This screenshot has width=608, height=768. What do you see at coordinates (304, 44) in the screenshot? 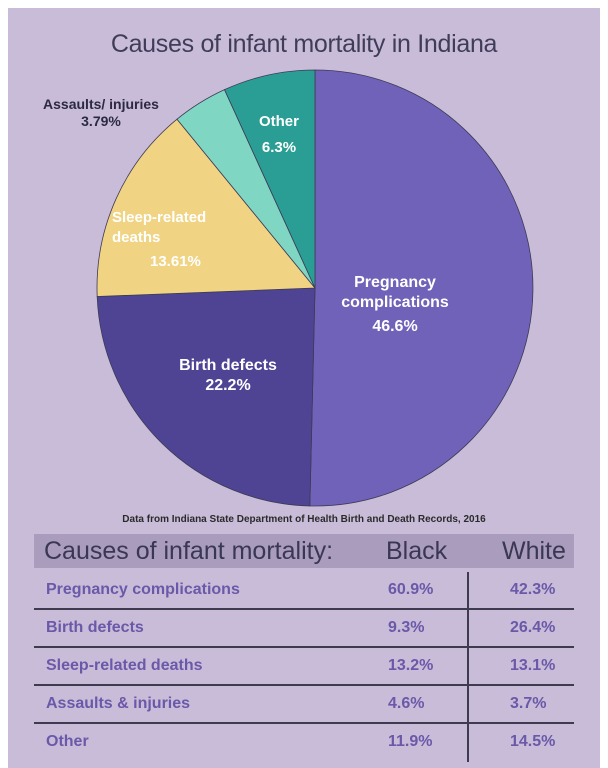
I see `chart-title: Causes of infant mortality in Indiana` at bounding box center [304, 44].